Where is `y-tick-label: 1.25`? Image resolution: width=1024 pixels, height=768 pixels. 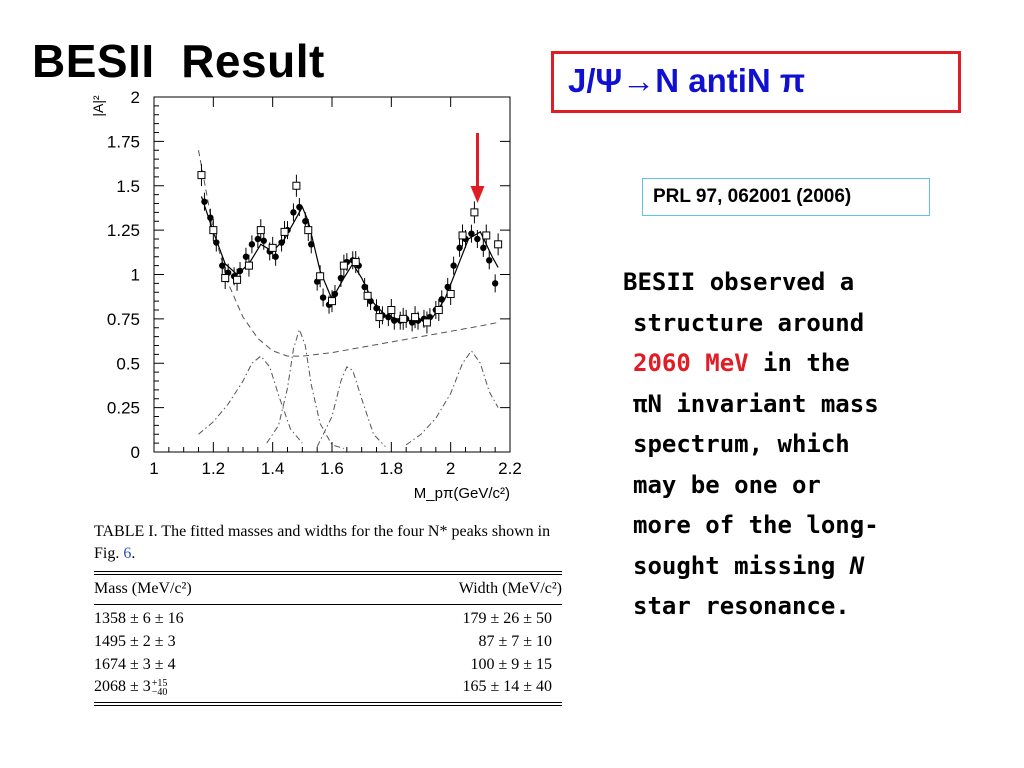
y-tick-label: 1.25 is located at coordinates (123, 230).